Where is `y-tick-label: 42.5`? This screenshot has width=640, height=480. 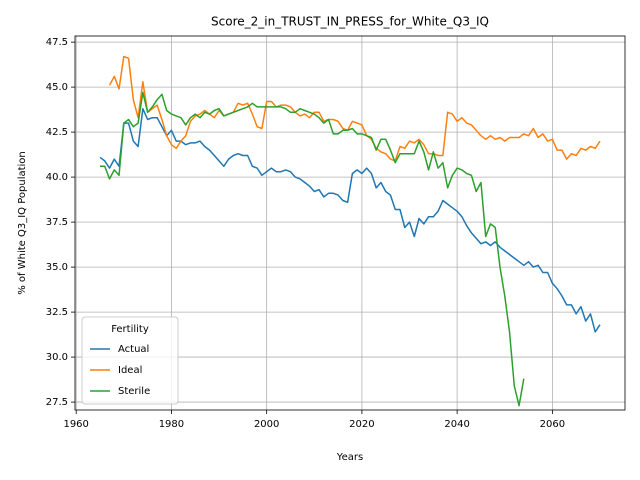
y-tick-label: 42.5 is located at coordinates (57, 132).